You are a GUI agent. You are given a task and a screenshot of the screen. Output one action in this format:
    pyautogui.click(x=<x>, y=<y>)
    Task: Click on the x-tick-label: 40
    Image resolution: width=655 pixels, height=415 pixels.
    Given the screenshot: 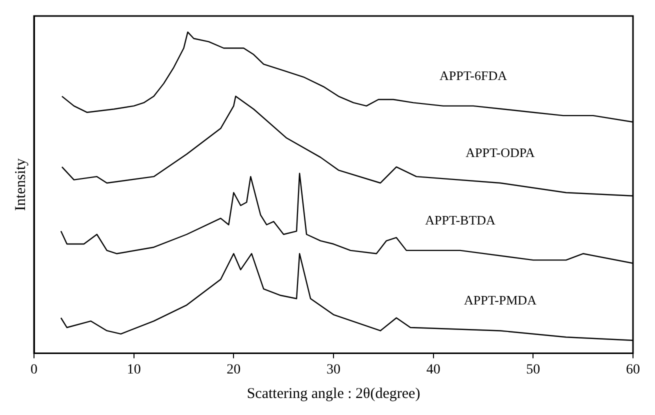 What is the action you would take?
    pyautogui.click(x=433, y=370)
    